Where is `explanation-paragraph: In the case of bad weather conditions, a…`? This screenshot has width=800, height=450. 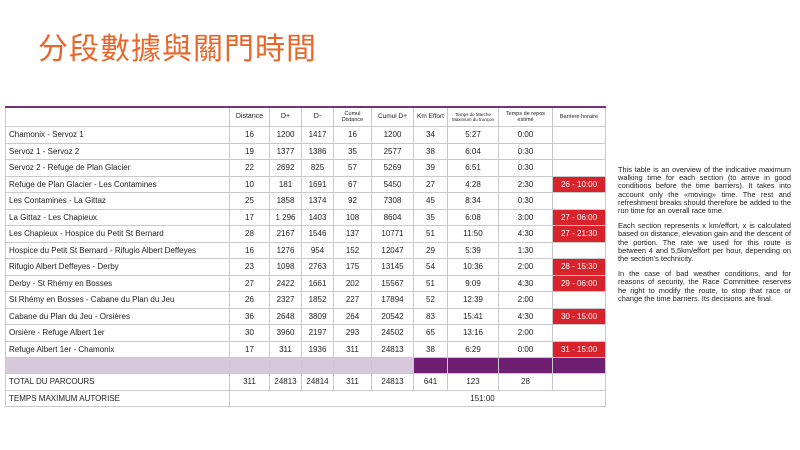
explanation-paragraph: In the case of bad weather conditions, a… is located at coordinates (704, 286).